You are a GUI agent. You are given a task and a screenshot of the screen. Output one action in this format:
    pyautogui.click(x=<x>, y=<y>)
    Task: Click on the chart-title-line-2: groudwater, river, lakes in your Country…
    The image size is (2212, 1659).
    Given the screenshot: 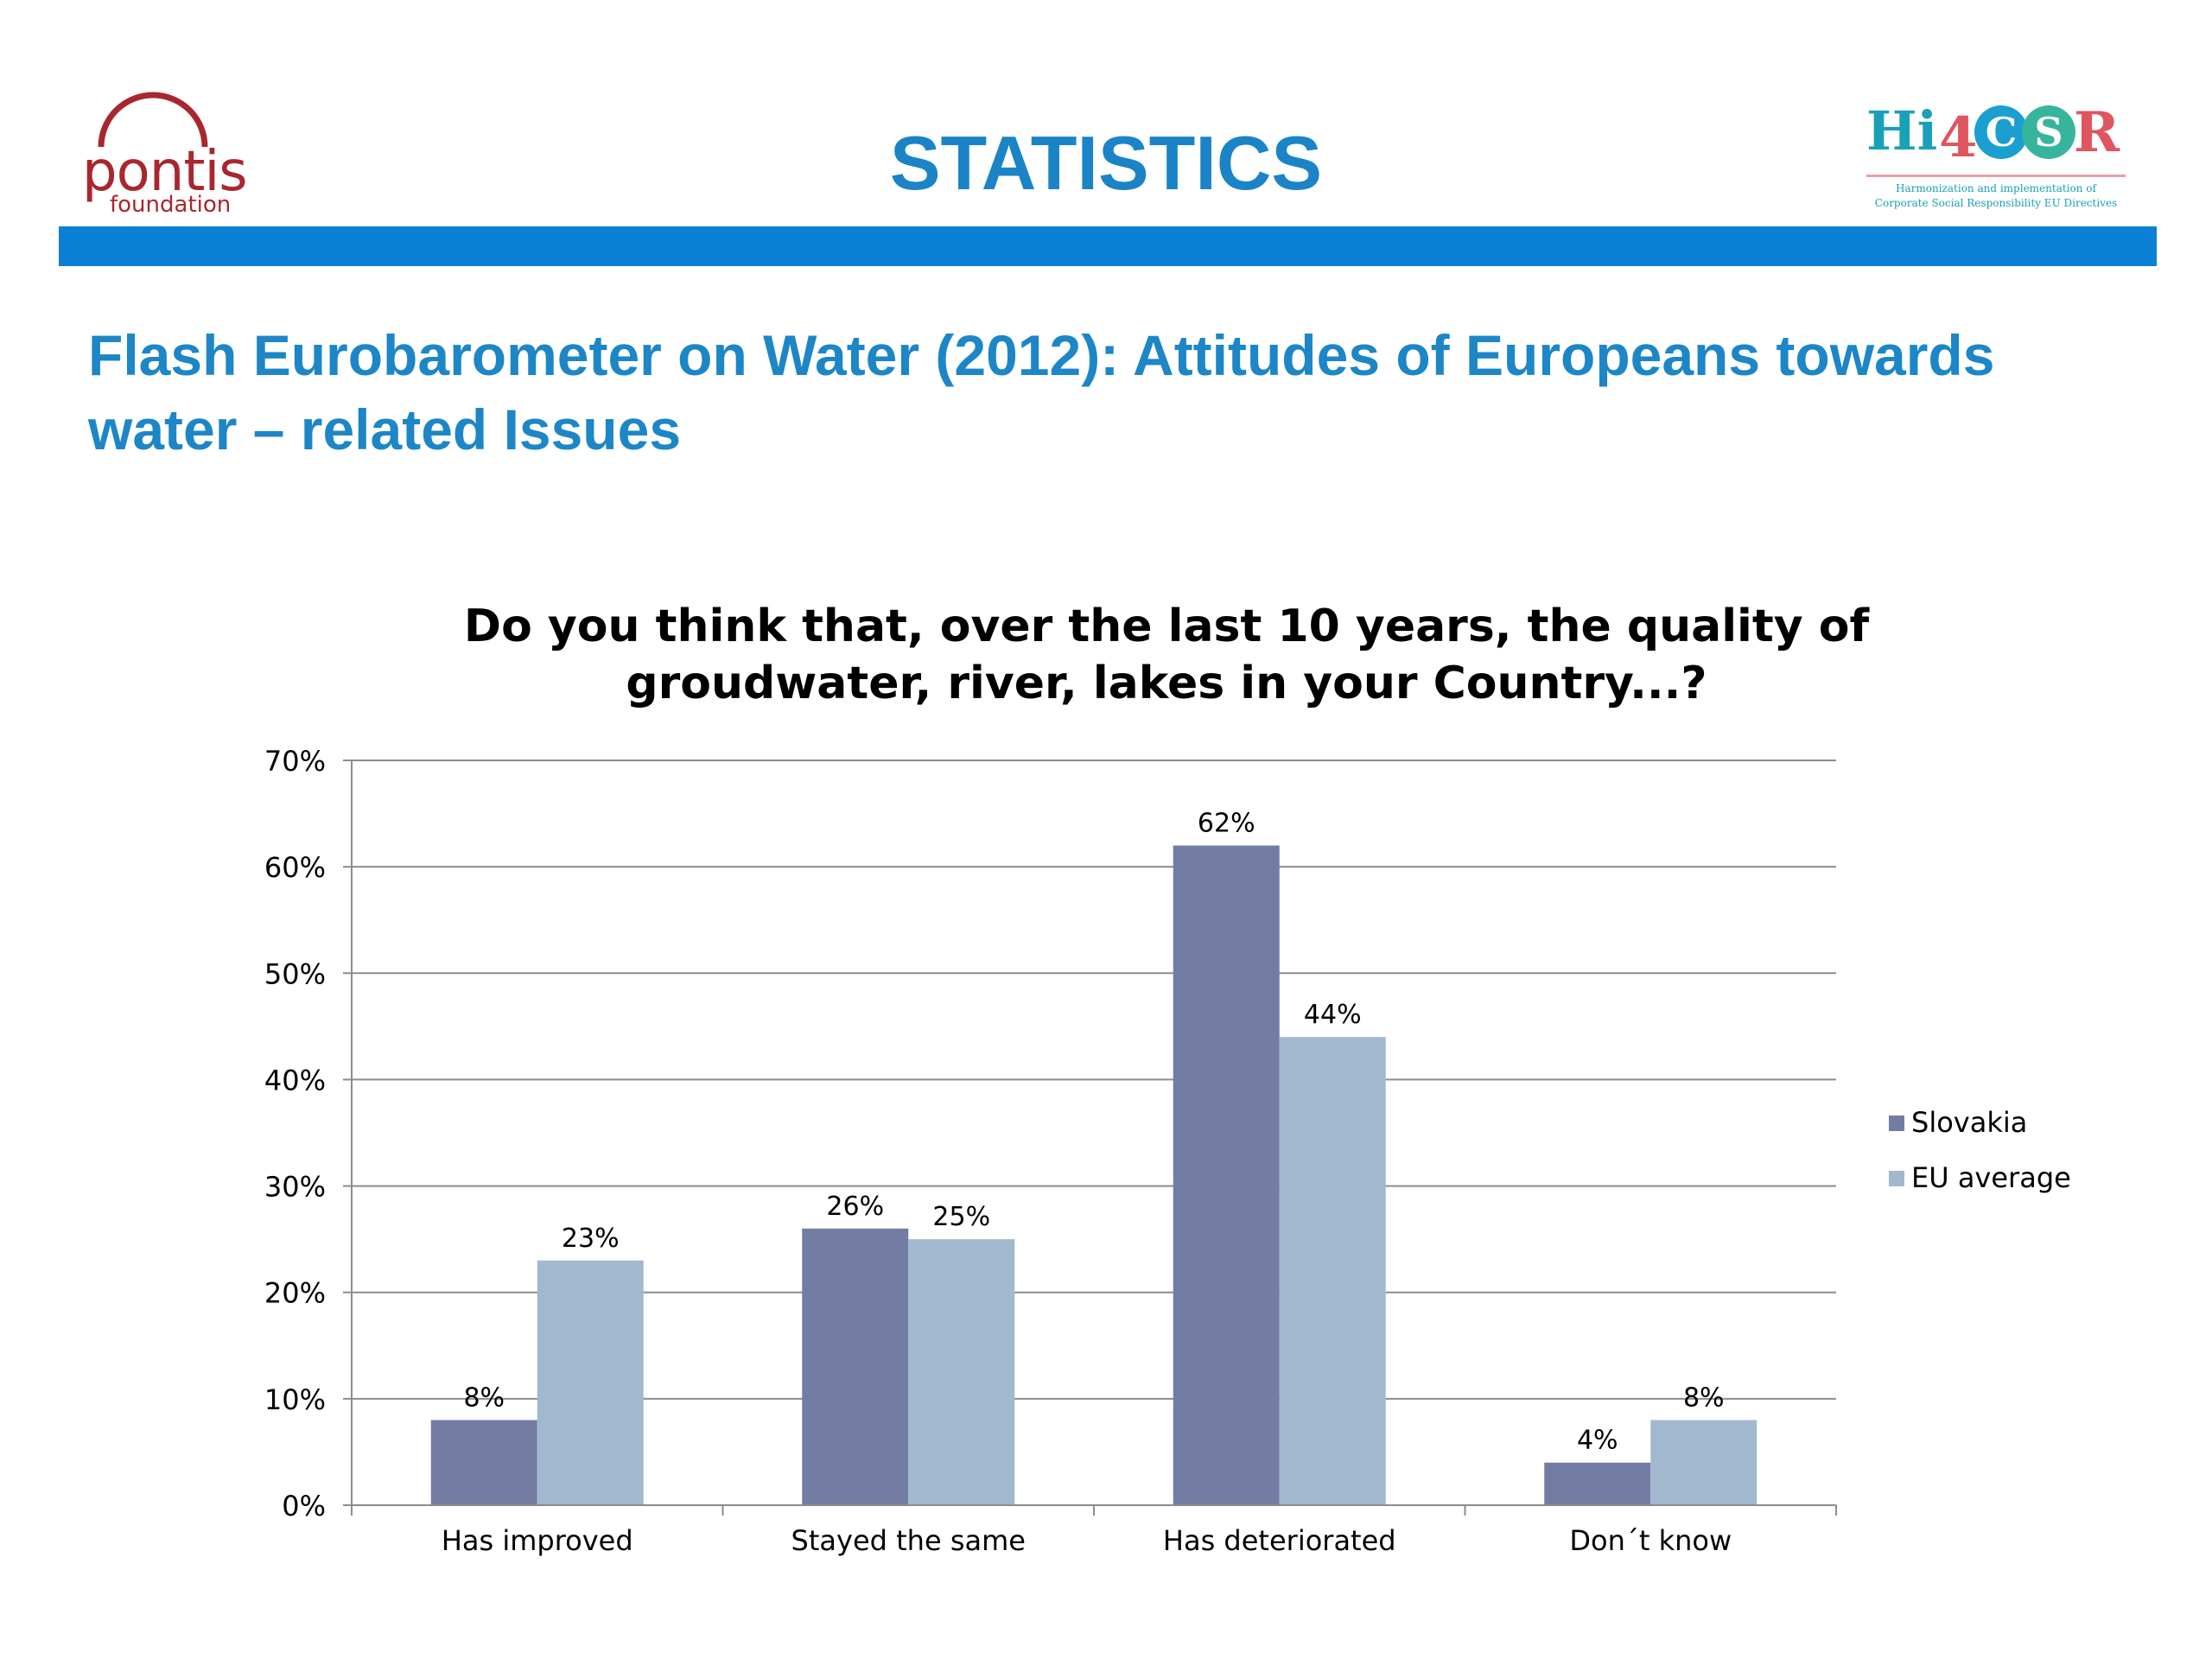 What is the action you would take?
    pyautogui.click(x=1166, y=683)
    